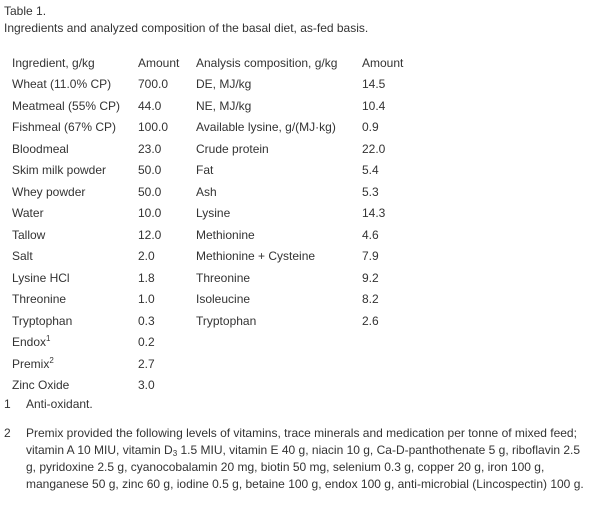 The width and height of the screenshot is (590, 520). What do you see at coordinates (62, 84) in the screenshot?
I see `ingredient-cell: Wheat (11.0% CP)` at bounding box center [62, 84].